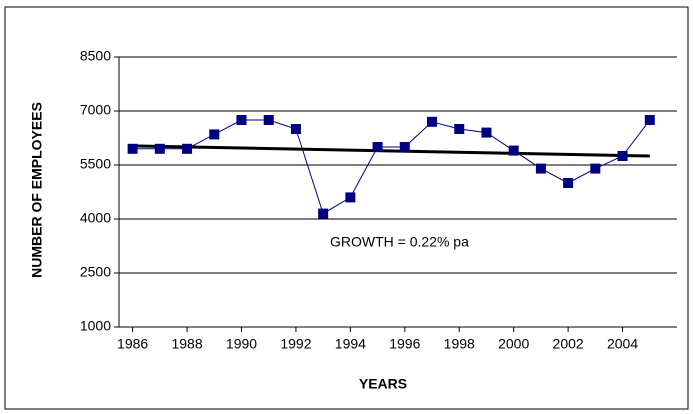  I want to click on y-tick-label: 5500, so click(95, 164).